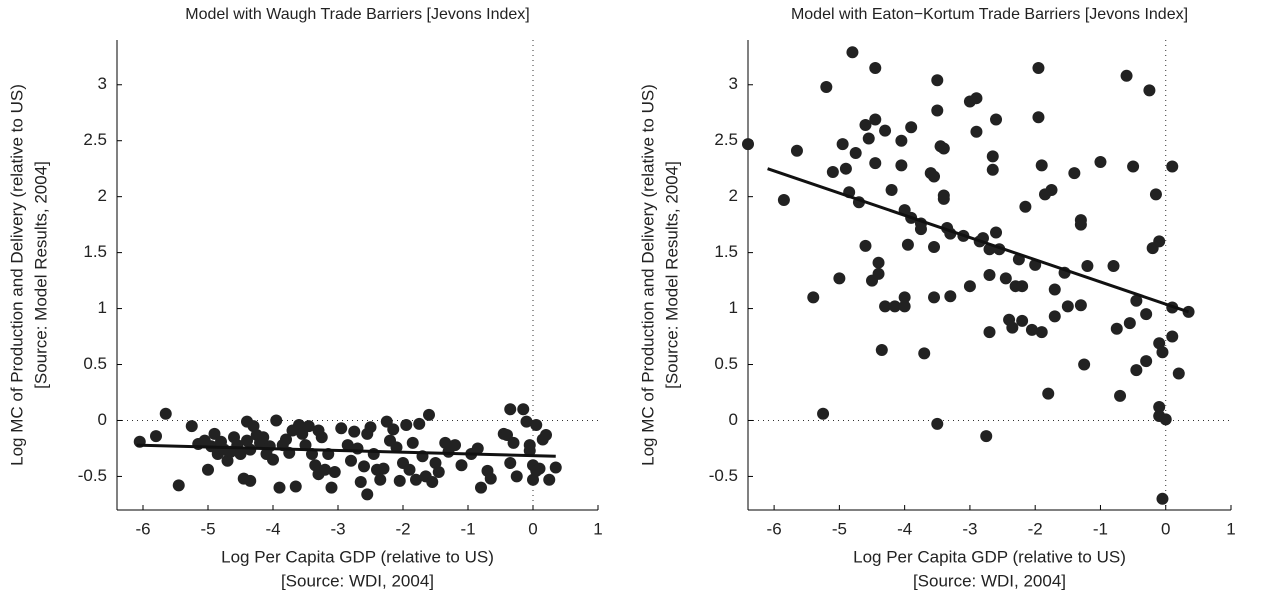  Describe the element at coordinates (40, 275) in the screenshot. I see `y-axis-label: [Source: Model Results, 2004]` at that location.